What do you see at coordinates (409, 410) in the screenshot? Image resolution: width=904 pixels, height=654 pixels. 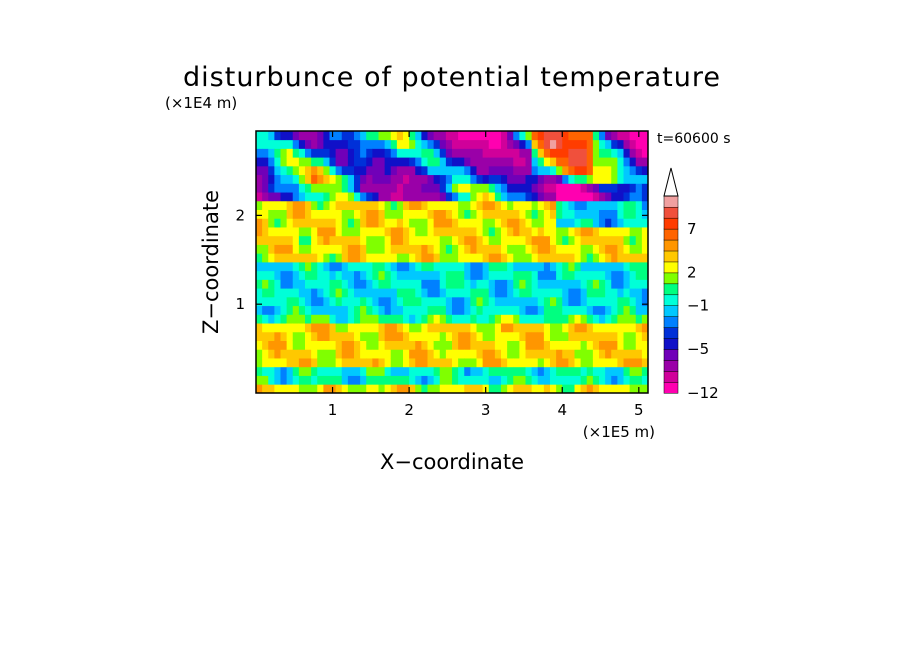 I see `x-tick-label: 2` at bounding box center [409, 410].